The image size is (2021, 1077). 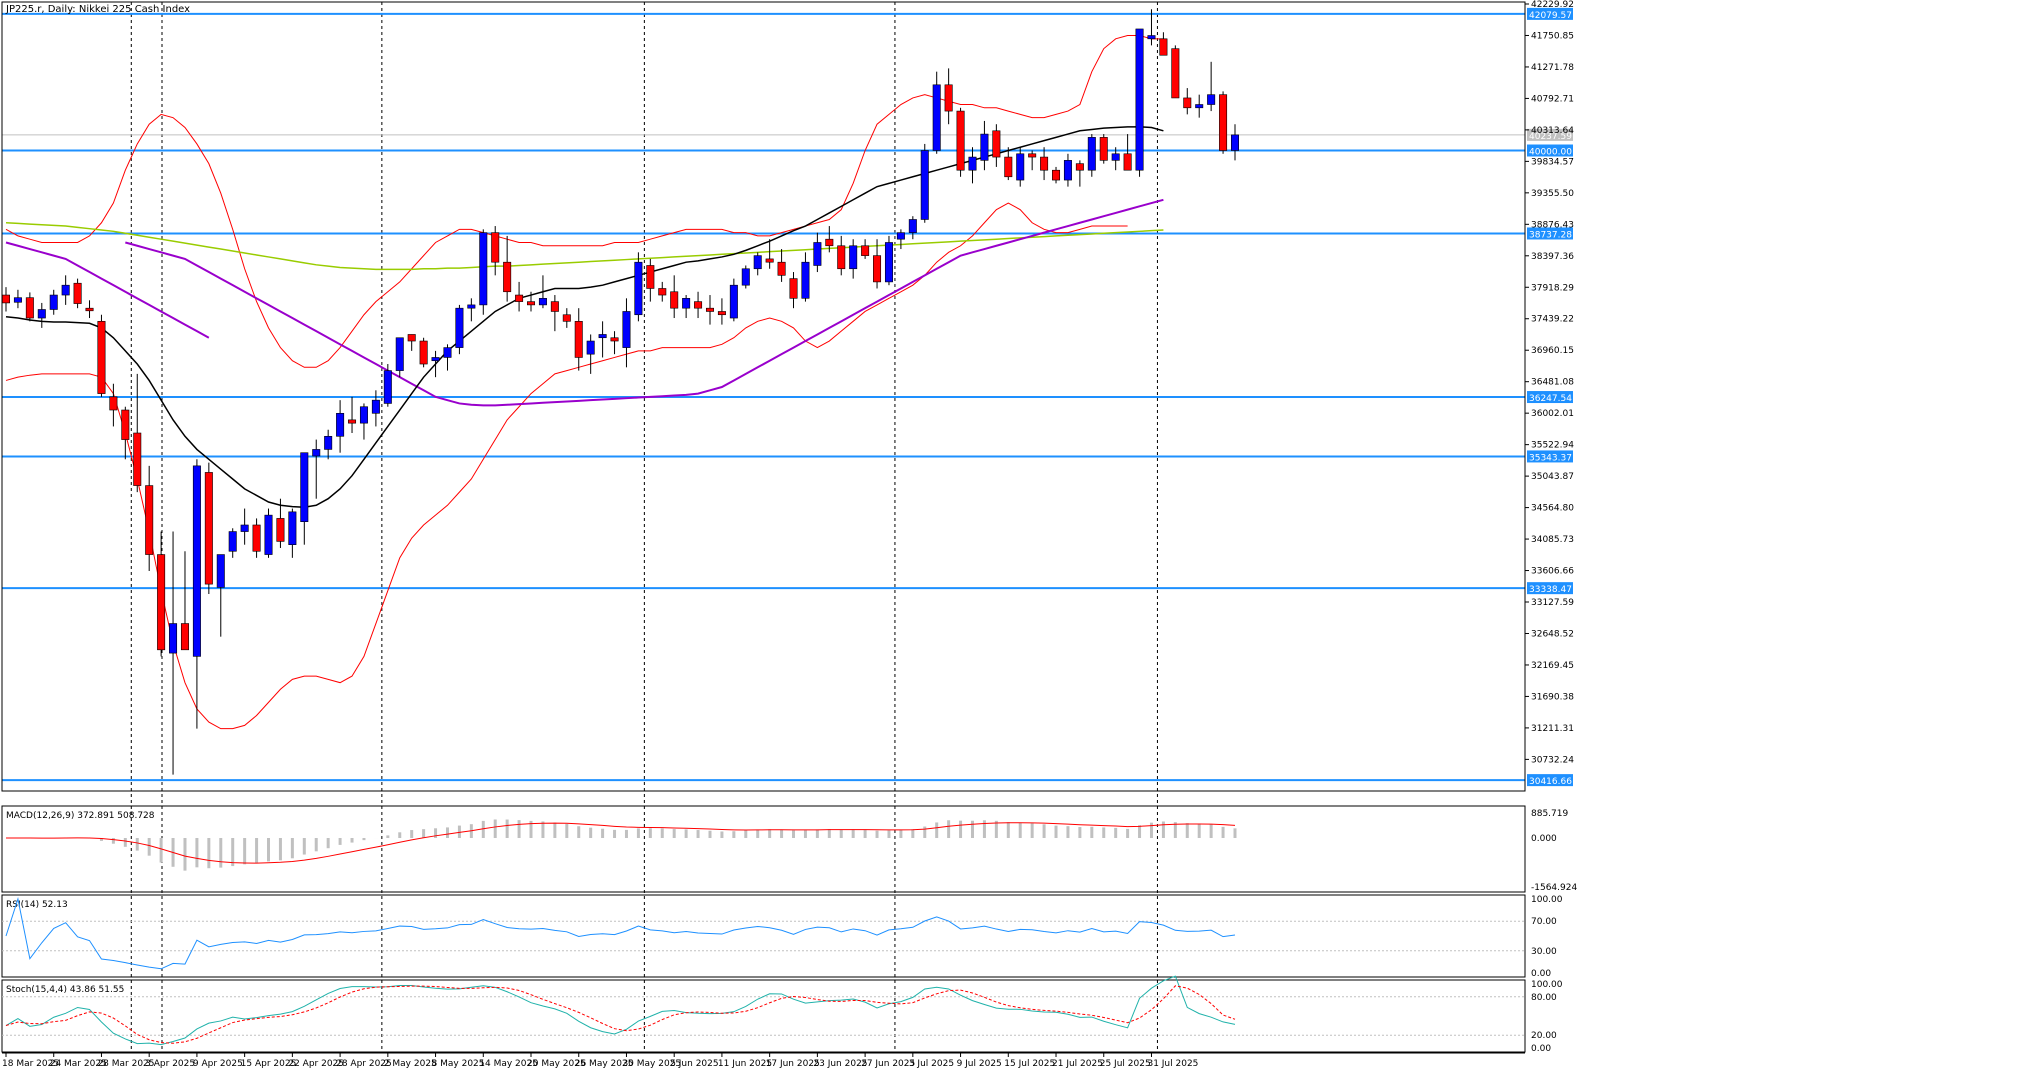 I want to click on rsi-axis-label: 70.00, so click(x=1544, y=922).